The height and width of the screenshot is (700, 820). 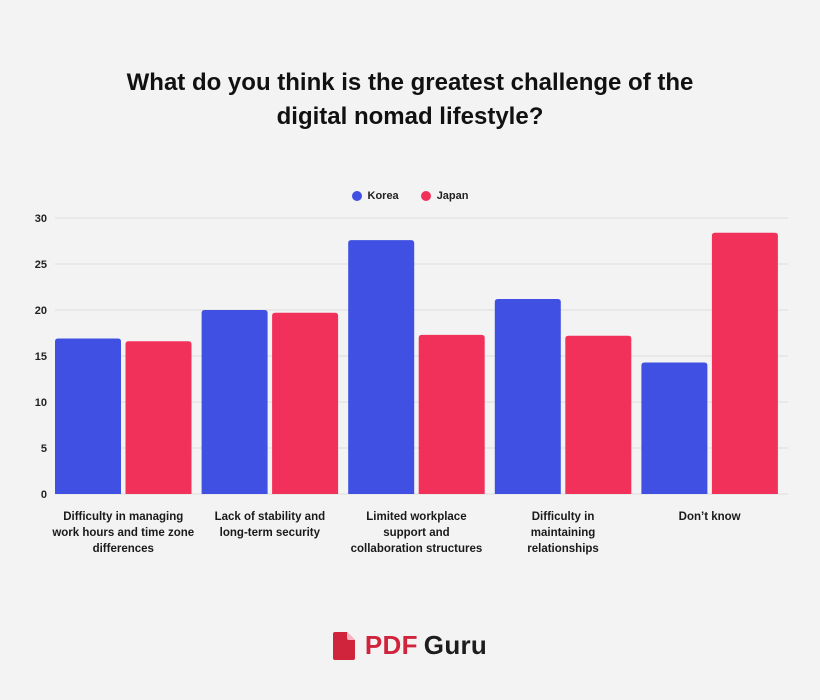 What do you see at coordinates (416, 517) in the screenshot?
I see `x-tick-label-line: Limited workplace` at bounding box center [416, 517].